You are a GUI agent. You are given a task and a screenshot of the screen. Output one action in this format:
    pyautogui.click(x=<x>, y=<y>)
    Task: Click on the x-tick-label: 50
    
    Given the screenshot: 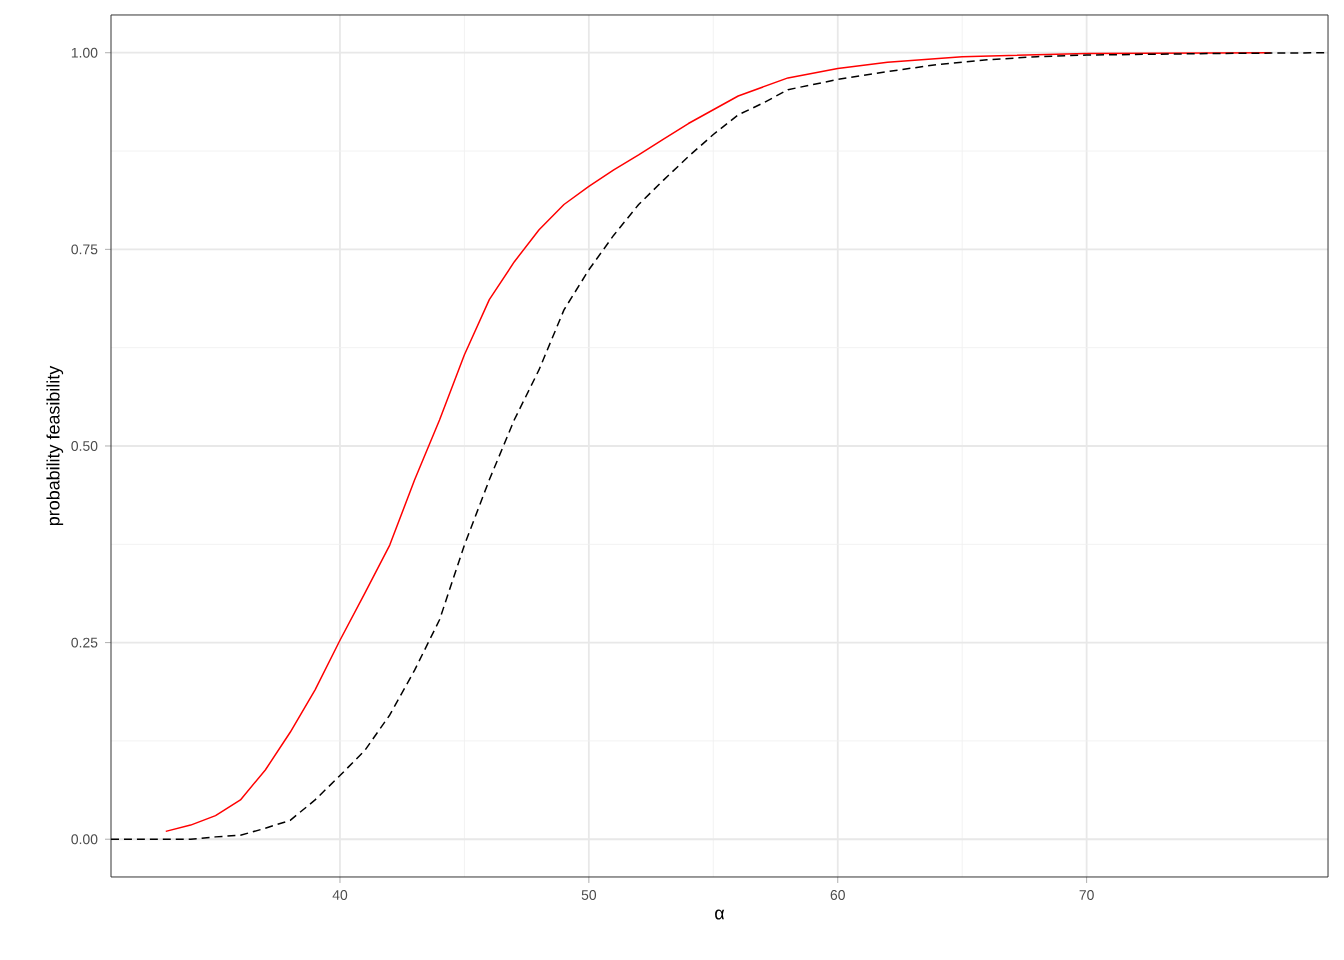 What is the action you would take?
    pyautogui.click(x=589, y=895)
    